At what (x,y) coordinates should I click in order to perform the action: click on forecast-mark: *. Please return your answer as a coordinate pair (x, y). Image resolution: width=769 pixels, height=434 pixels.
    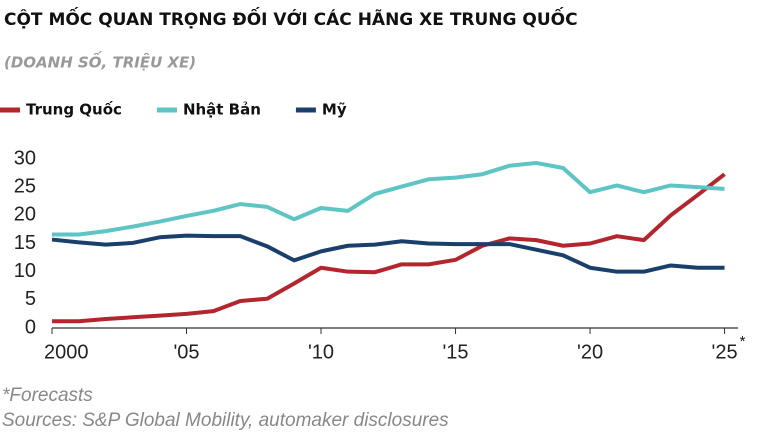
    Looking at the image, I should click on (743, 341).